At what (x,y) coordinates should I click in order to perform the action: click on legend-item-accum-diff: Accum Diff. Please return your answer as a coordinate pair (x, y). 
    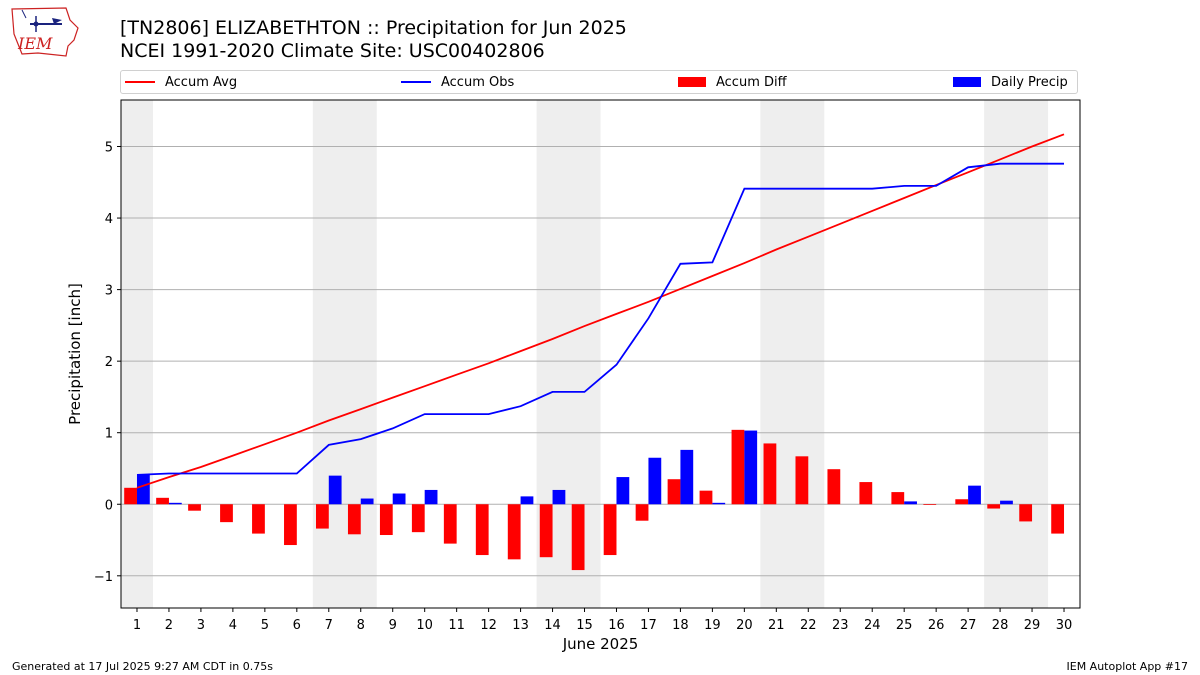
    Looking at the image, I should click on (732, 82).